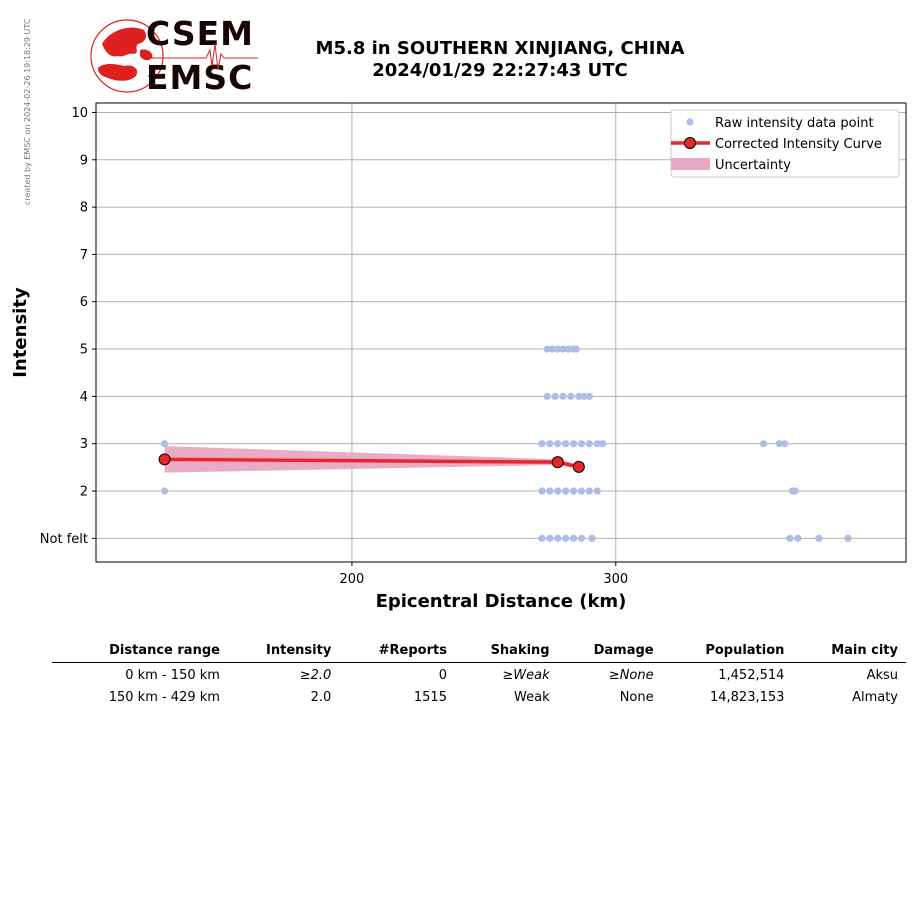 This screenshot has width=915, height=905. Describe the element at coordinates (200, 77) in the screenshot. I see `logo-emsc-text: EMSC` at that location.